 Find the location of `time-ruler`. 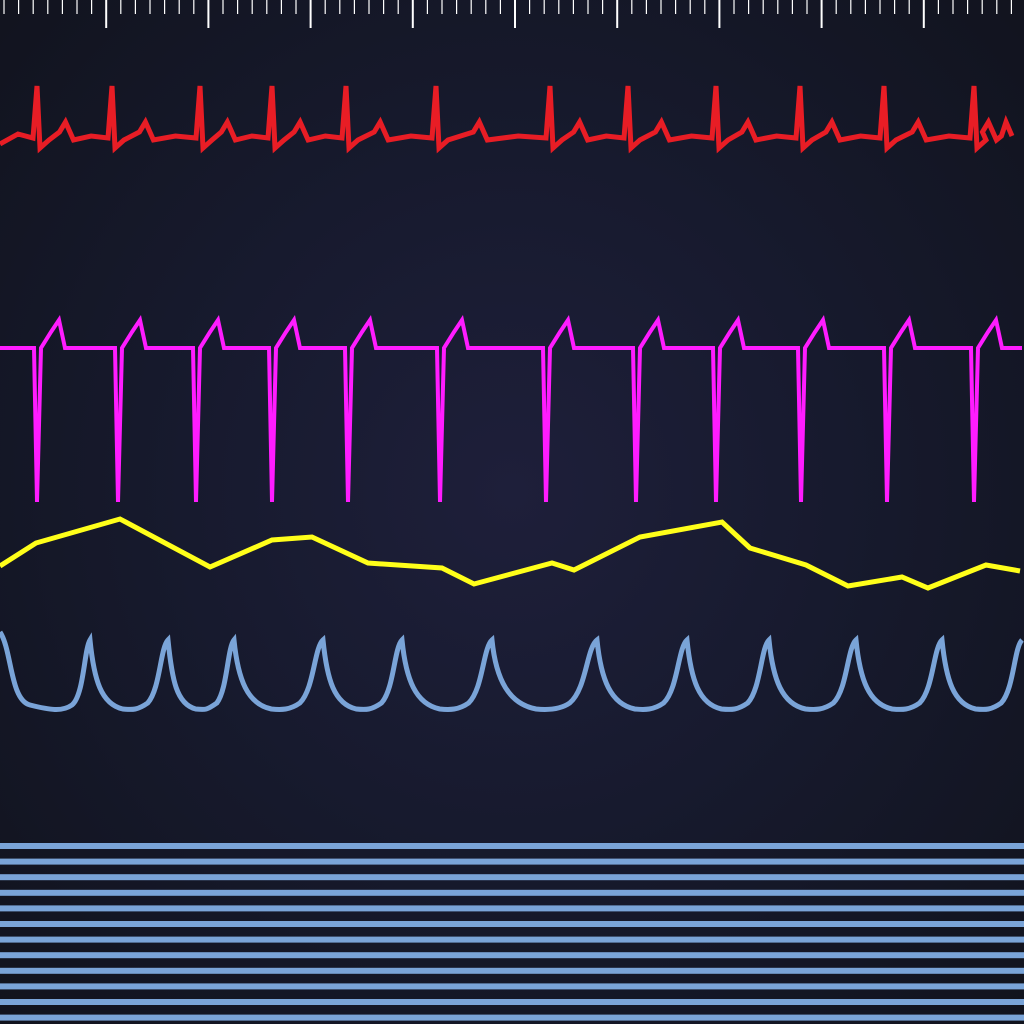

time-ruler is located at coordinates (508, 14).